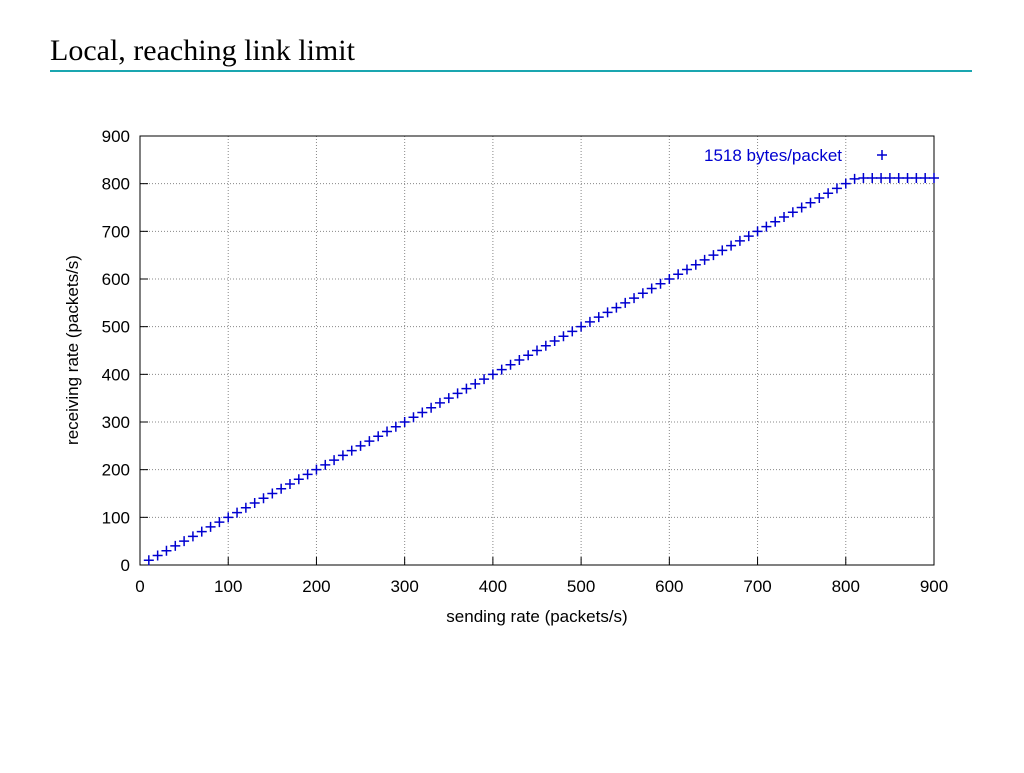 The height and width of the screenshot is (773, 1024). I want to click on x-tick-label: 600, so click(669, 586).